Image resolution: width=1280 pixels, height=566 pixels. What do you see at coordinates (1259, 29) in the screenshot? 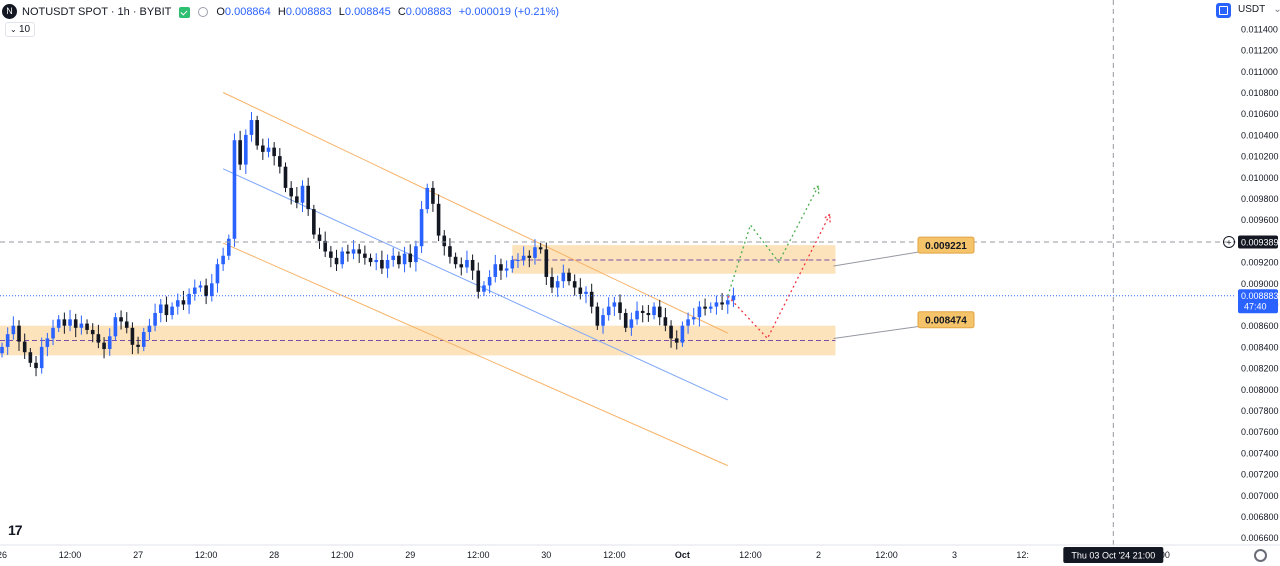
I see `y-tick-label: 0.011400` at bounding box center [1259, 29].